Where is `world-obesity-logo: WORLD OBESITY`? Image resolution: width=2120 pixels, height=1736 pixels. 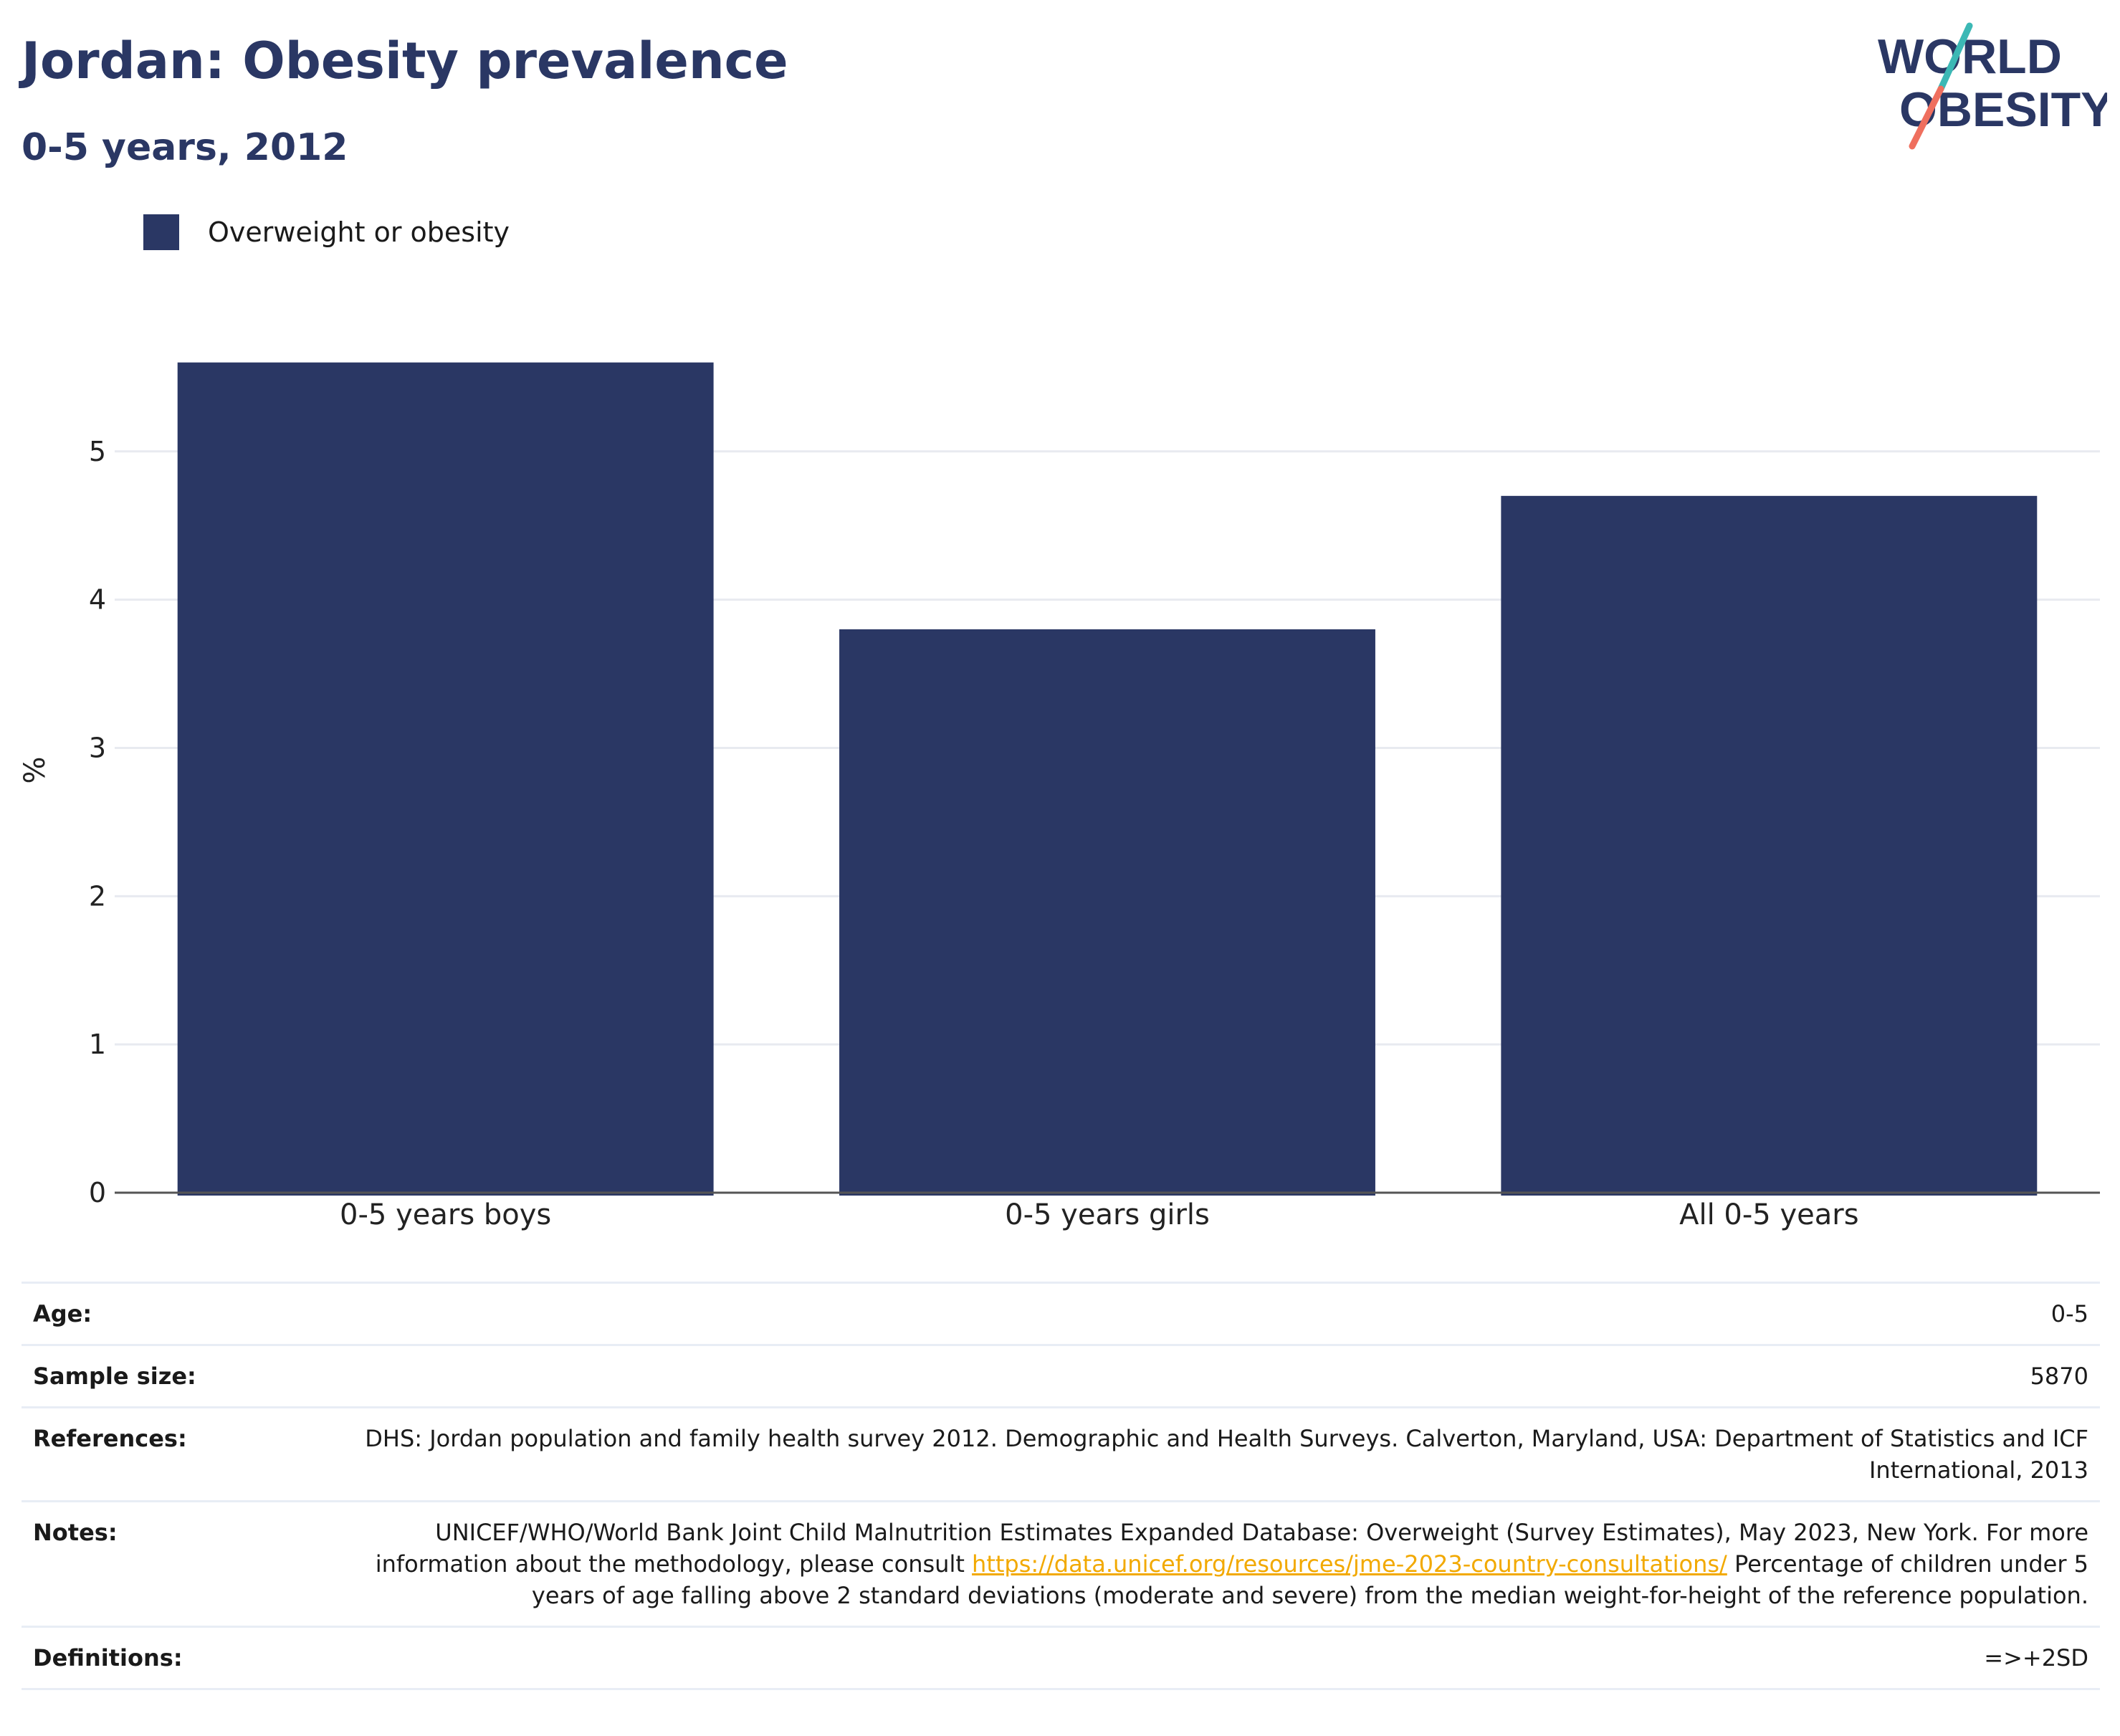 world-obesity-logo: WORLD OBESITY is located at coordinates (1993, 86).